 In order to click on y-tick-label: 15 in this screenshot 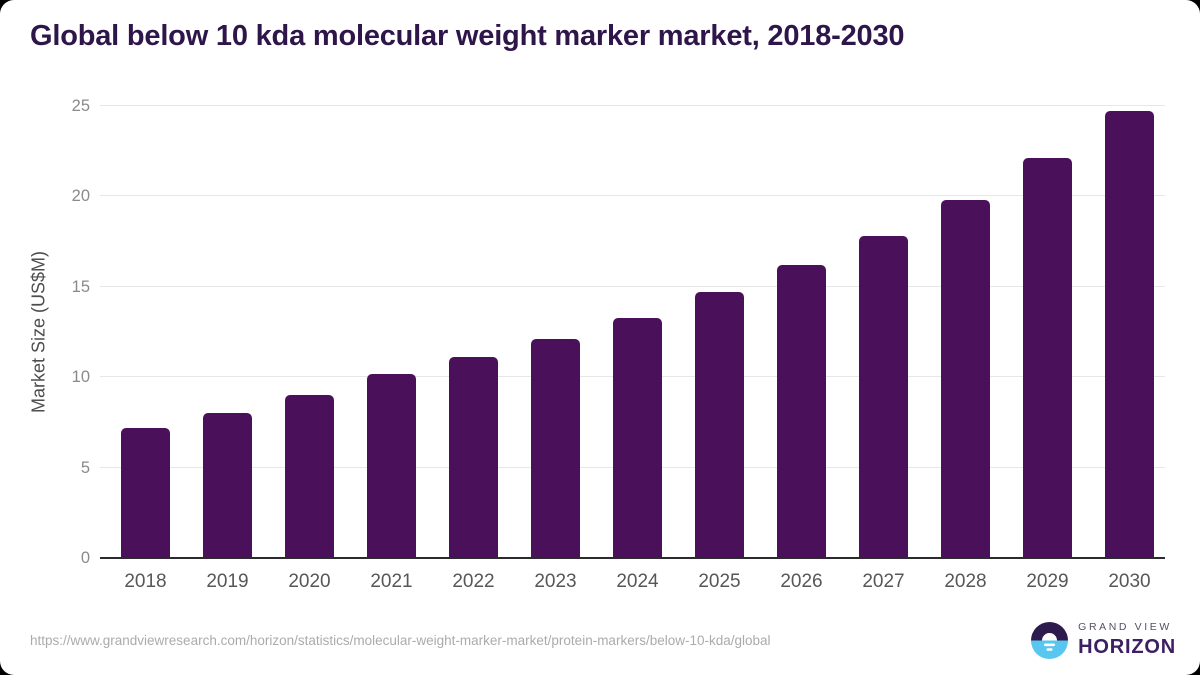, I will do `click(80, 286)`.